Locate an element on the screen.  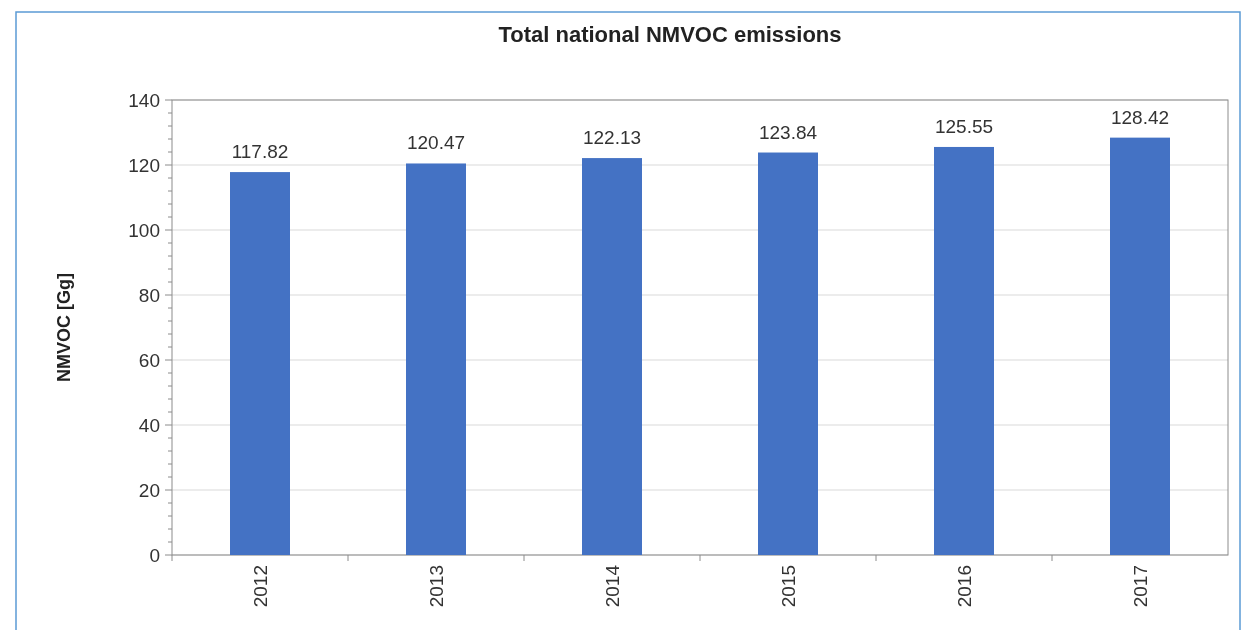
data-label: 128.42 is located at coordinates (1140, 117).